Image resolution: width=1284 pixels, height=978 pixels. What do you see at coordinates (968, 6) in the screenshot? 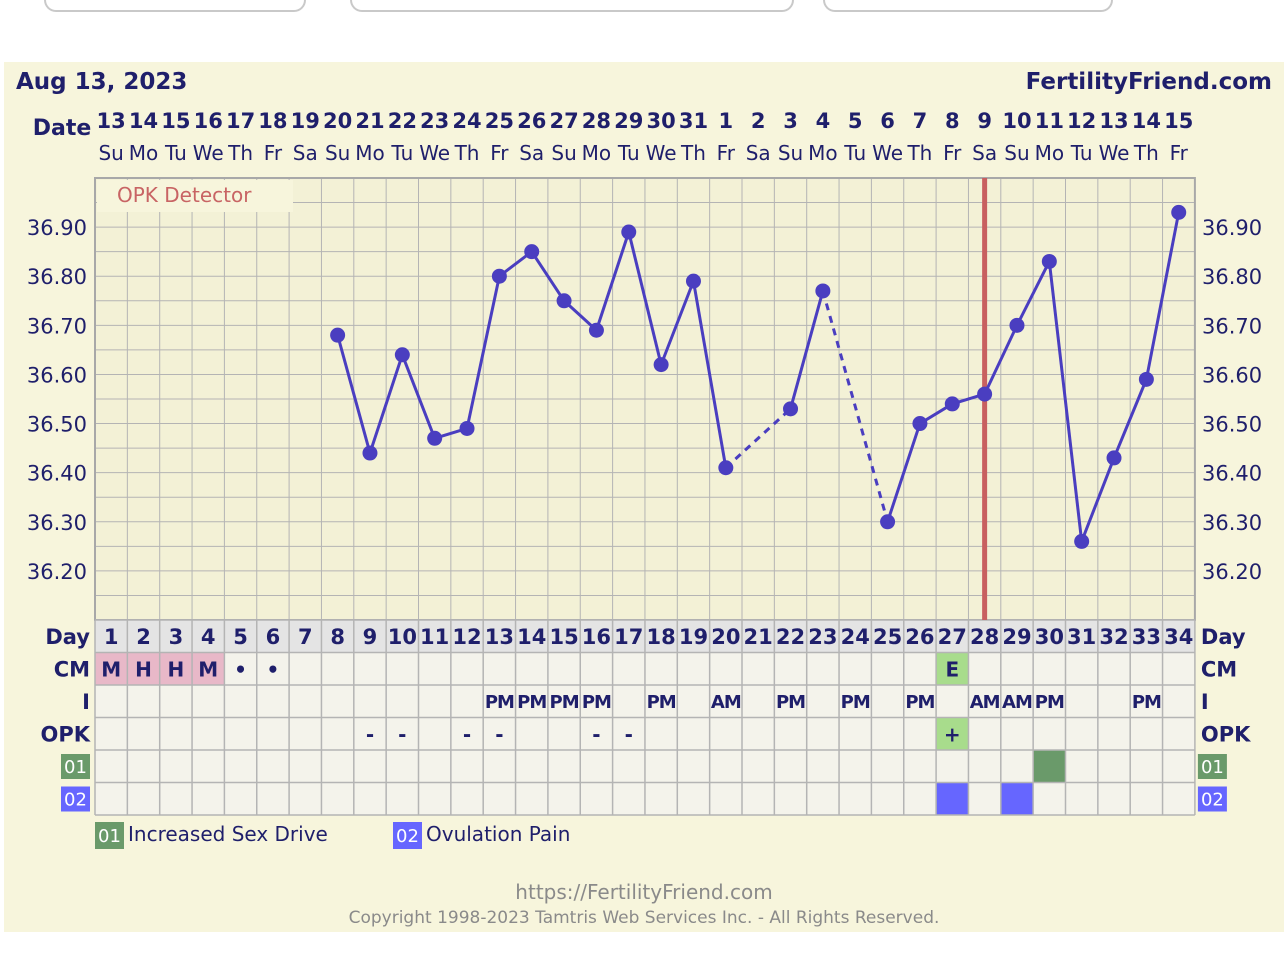
I see `top-tab-right` at bounding box center [968, 6].